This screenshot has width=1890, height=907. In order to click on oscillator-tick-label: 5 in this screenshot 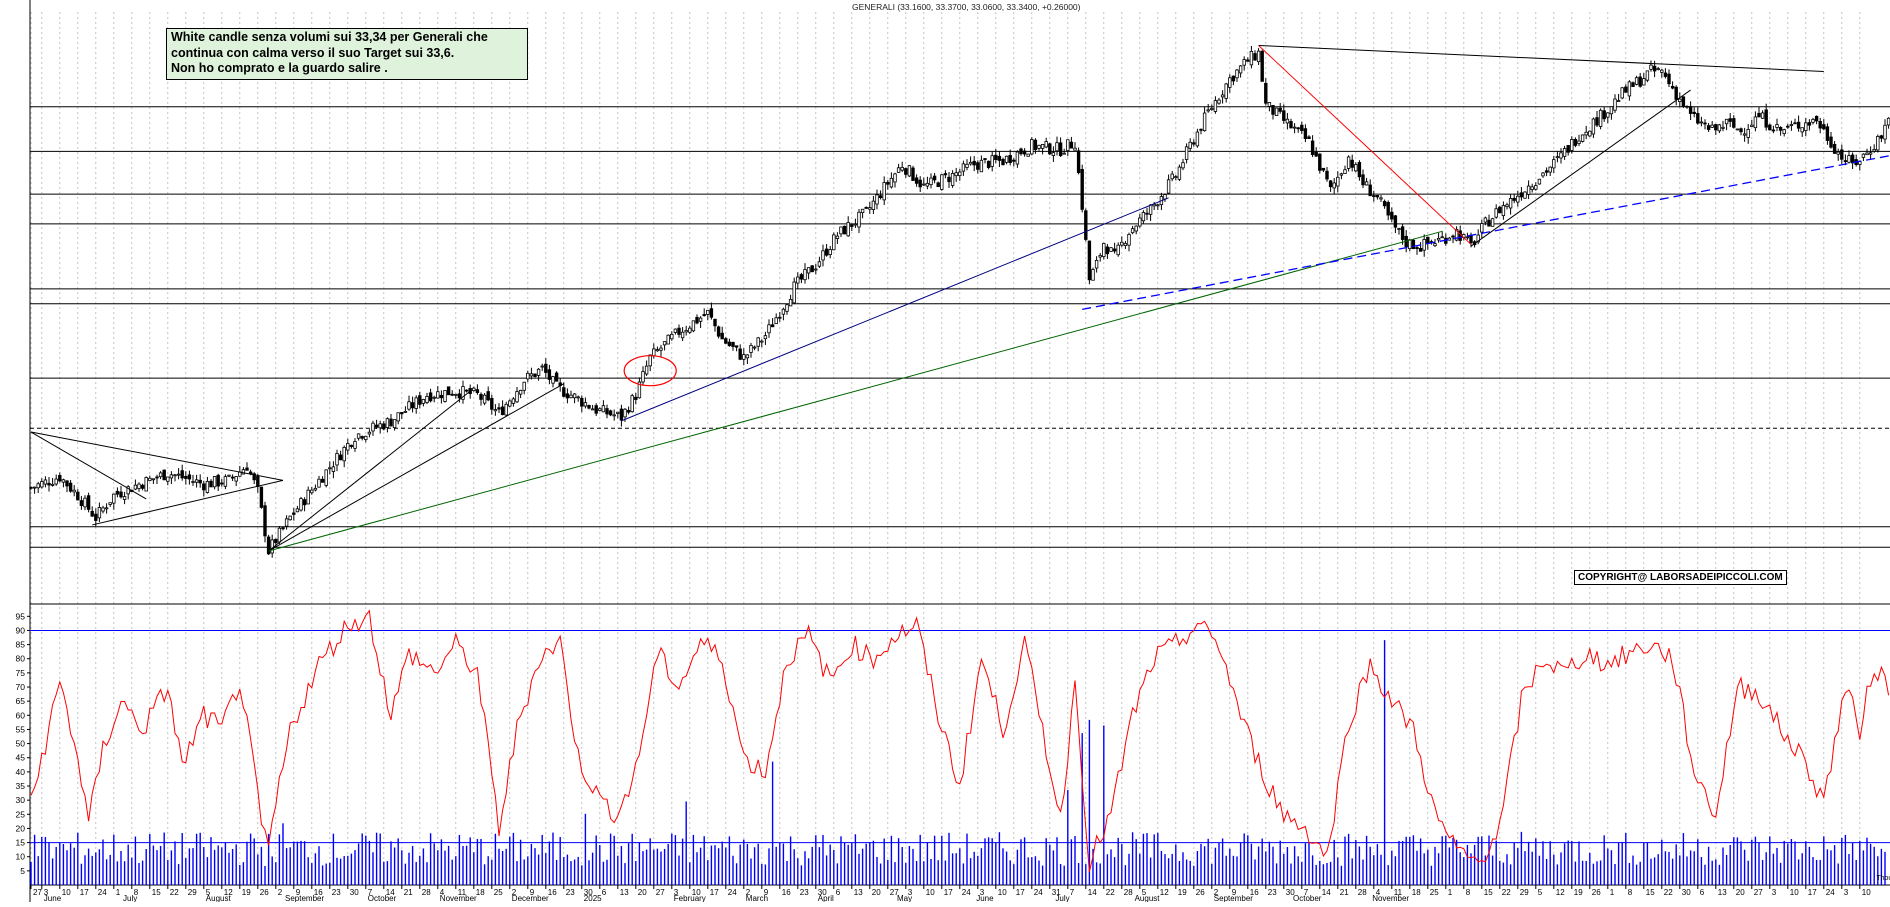, I will do `click(22, 871)`.